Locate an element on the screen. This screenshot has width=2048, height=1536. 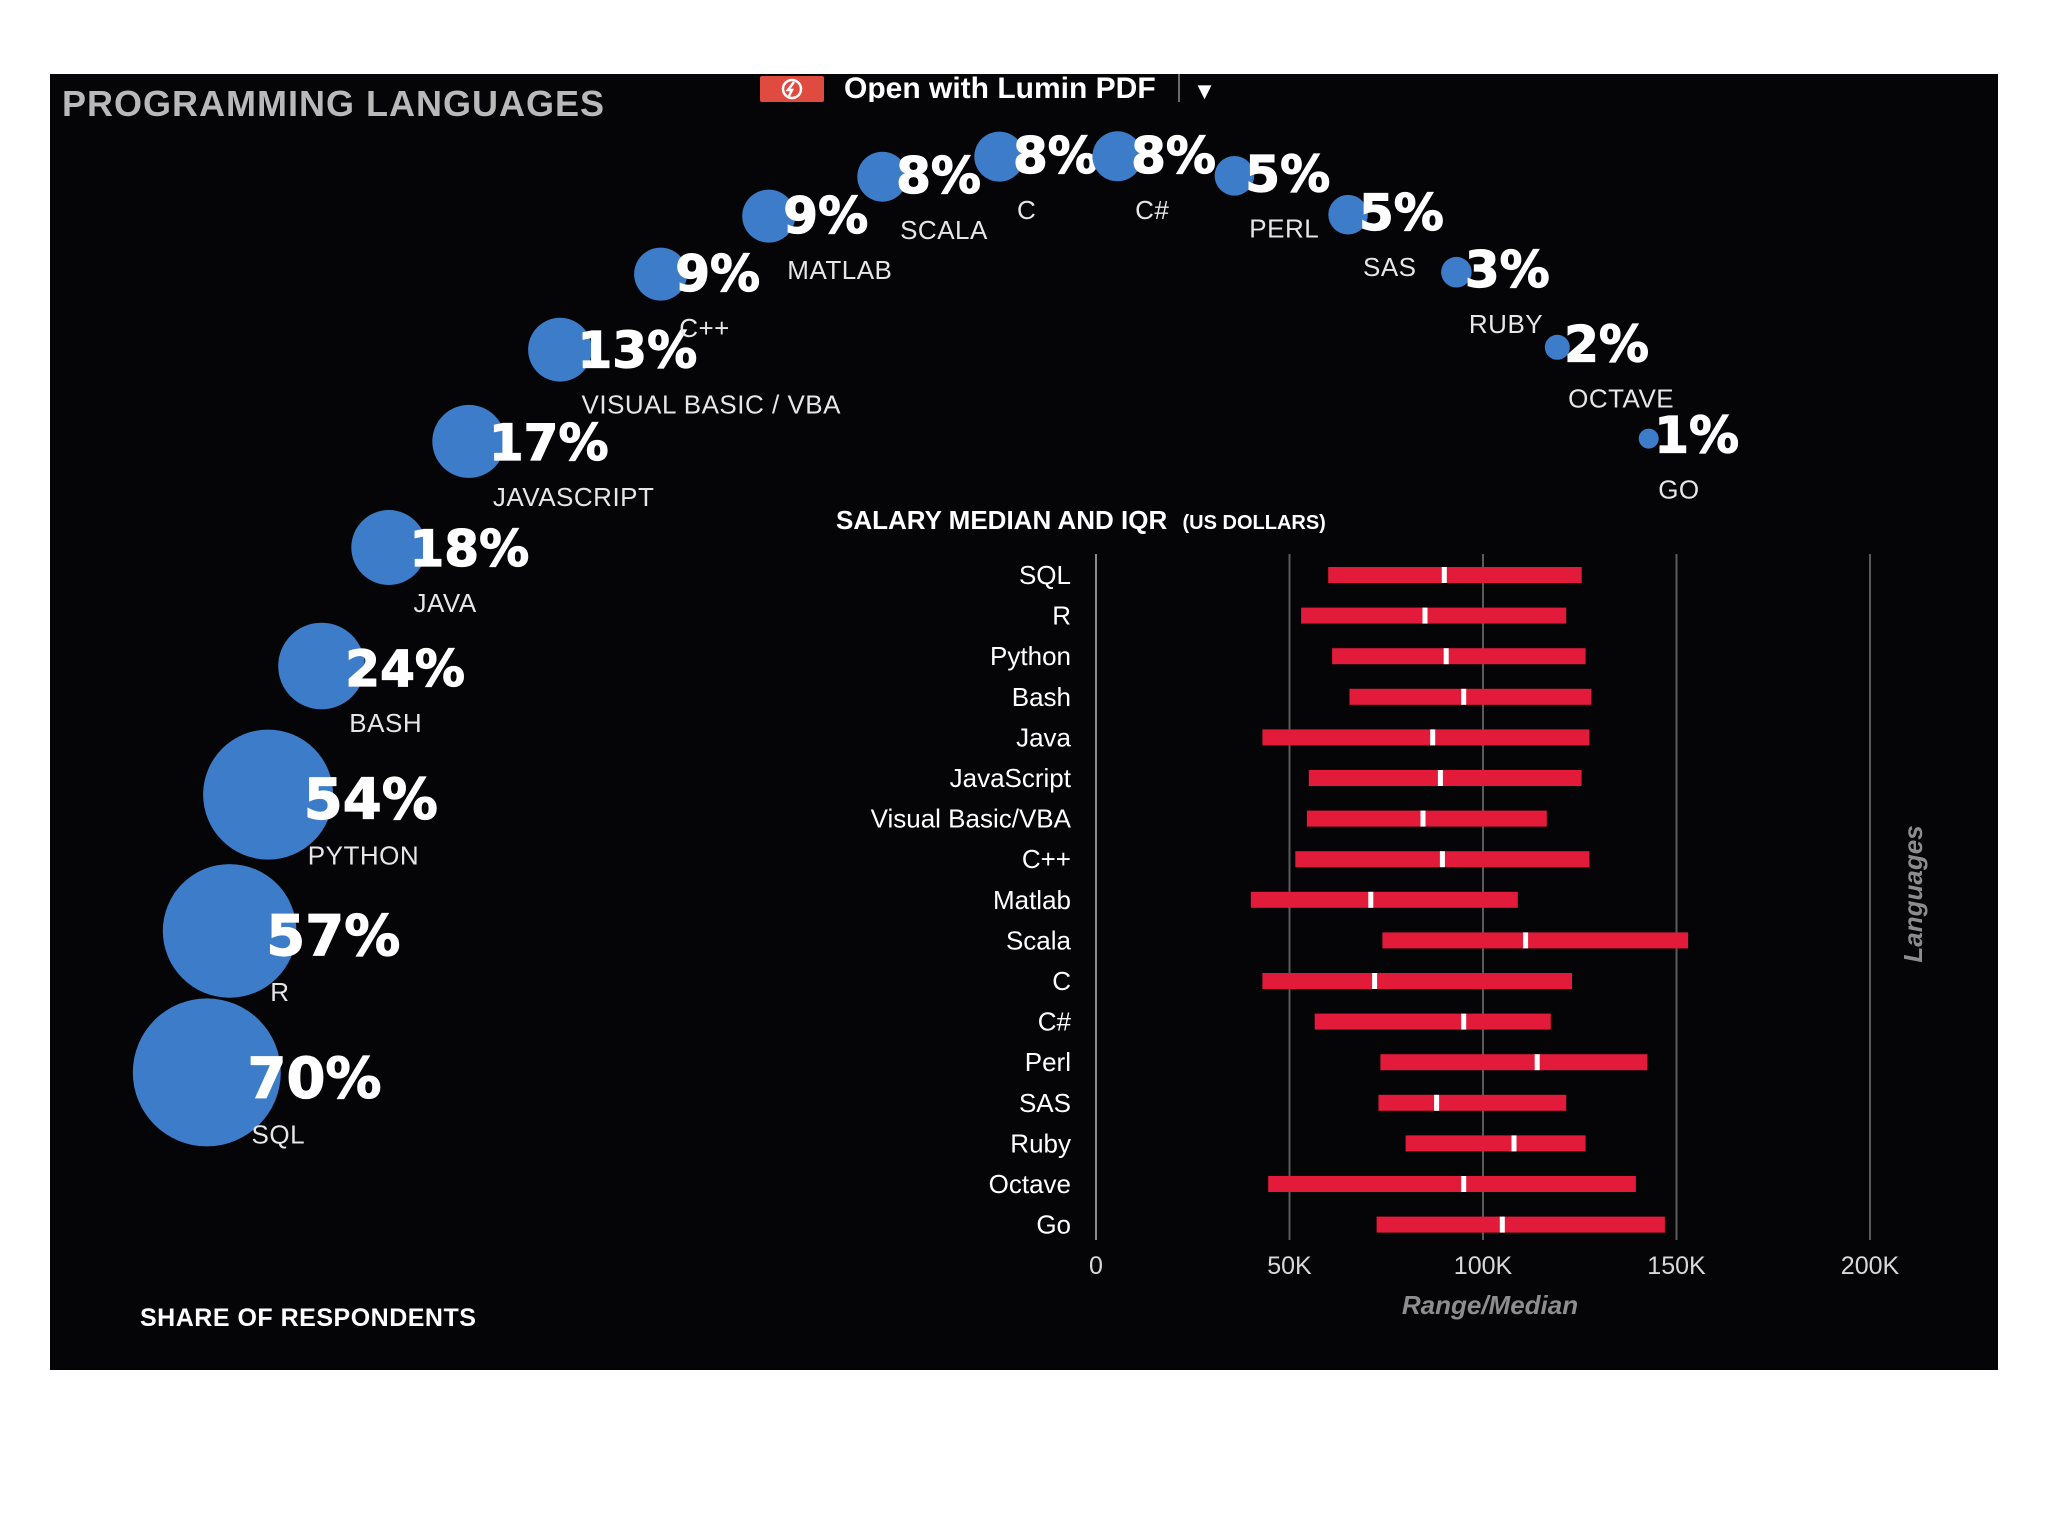
median-marker-matlab is located at coordinates (1371, 899).